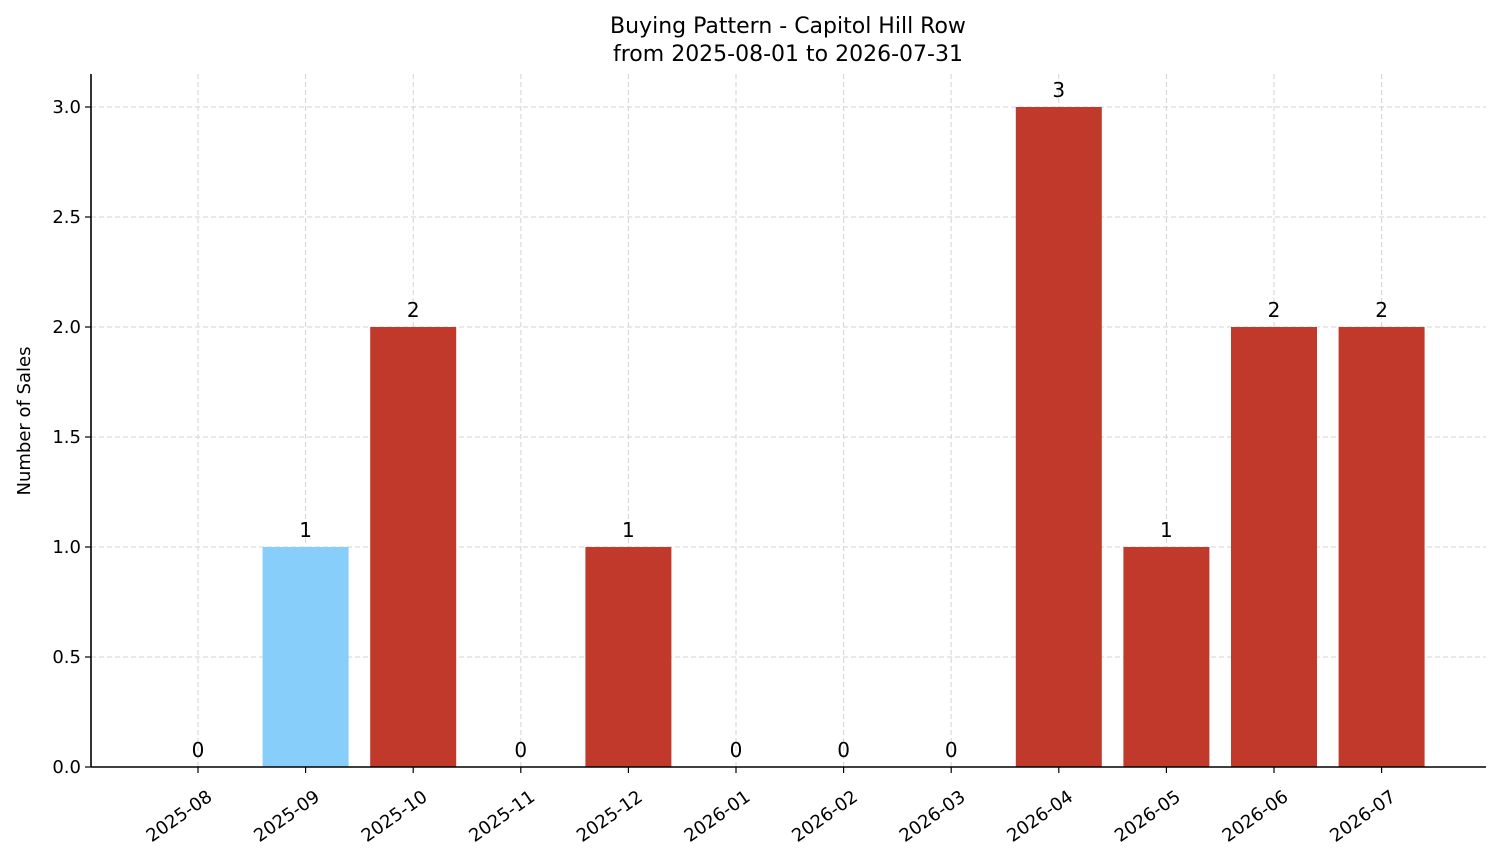 This screenshot has height=863, width=1501. Describe the element at coordinates (395, 816) in the screenshot. I see `x-tick-label: 2025-10` at that location.